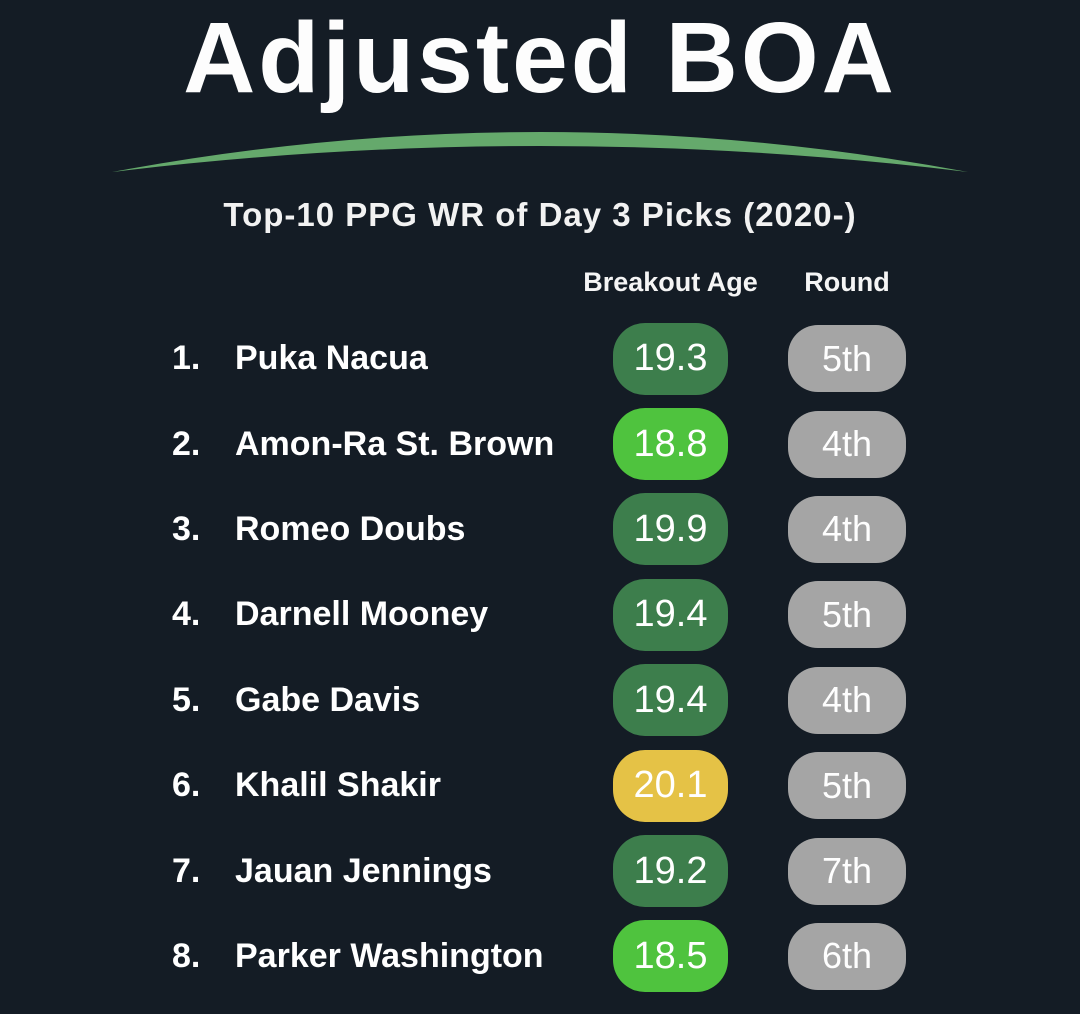  Describe the element at coordinates (186, 955) in the screenshot. I see `rank-label: 8.` at that location.